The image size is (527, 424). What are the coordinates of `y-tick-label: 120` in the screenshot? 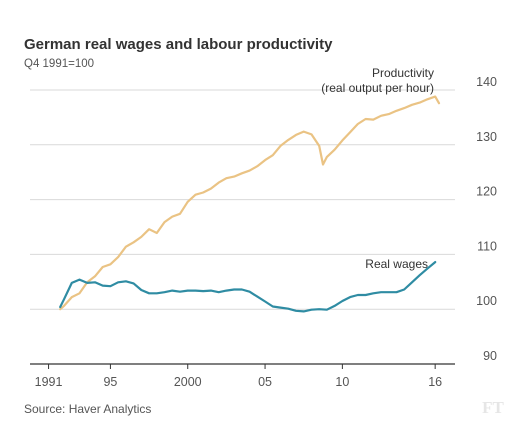 It's located at (486, 192).